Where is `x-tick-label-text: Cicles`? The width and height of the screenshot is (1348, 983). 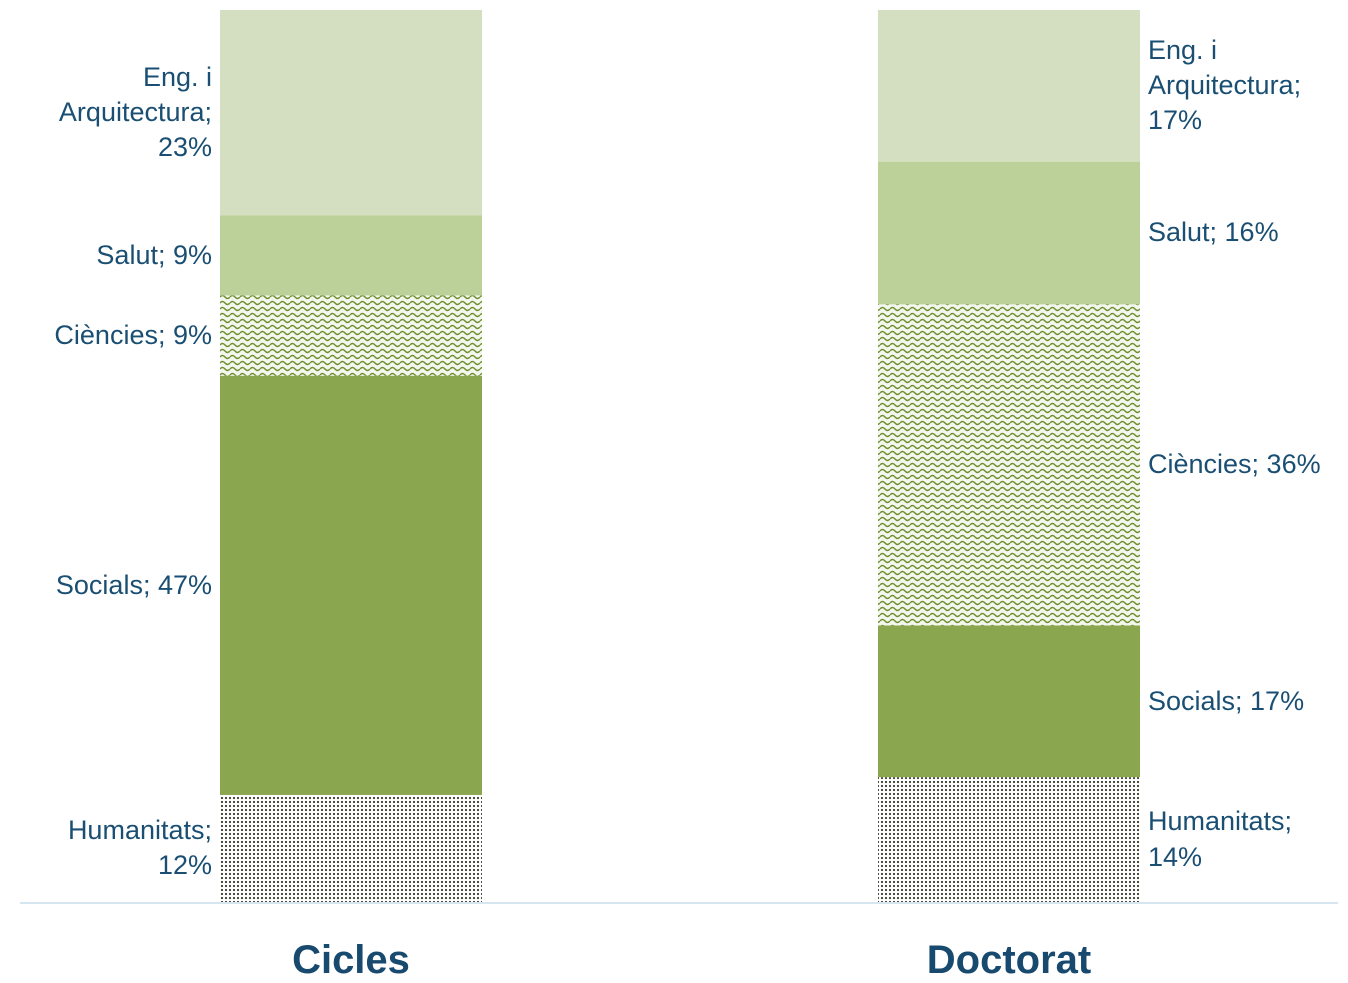 x-tick-label-text: Cicles is located at coordinates (351, 960).